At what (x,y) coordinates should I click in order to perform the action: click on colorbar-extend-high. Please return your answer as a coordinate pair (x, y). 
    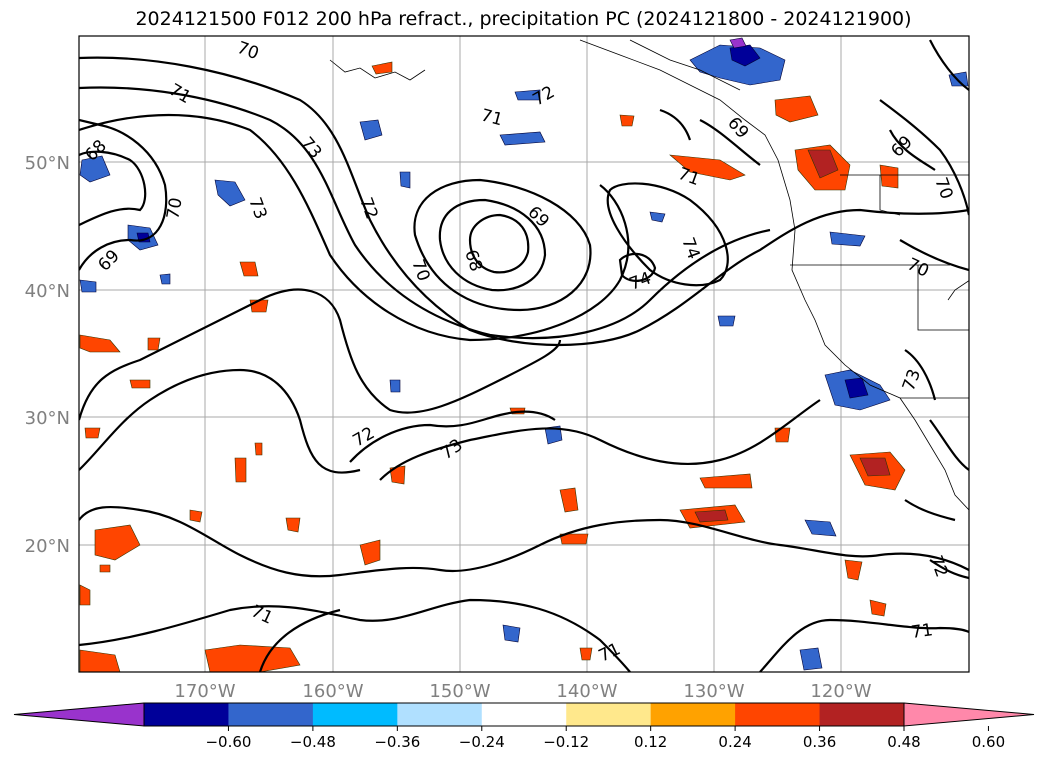
    Looking at the image, I should click on (969, 714).